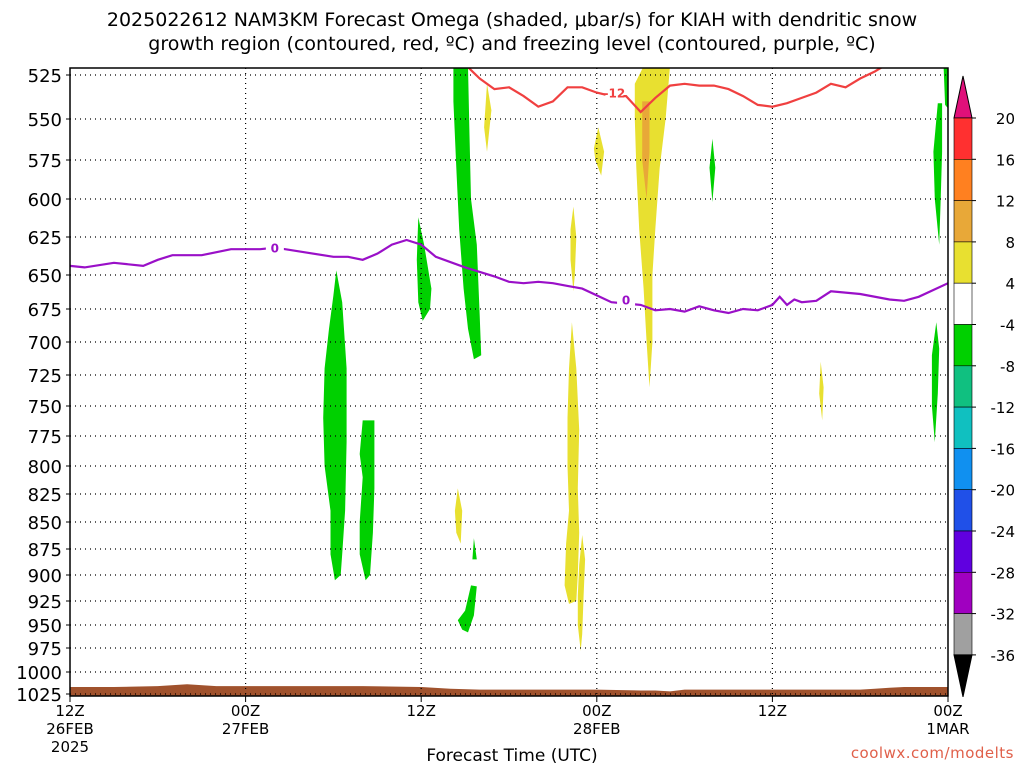 The height and width of the screenshot is (768, 1024). What do you see at coordinates (1010, 284) in the screenshot?
I see `colorbar-label: 4` at bounding box center [1010, 284].